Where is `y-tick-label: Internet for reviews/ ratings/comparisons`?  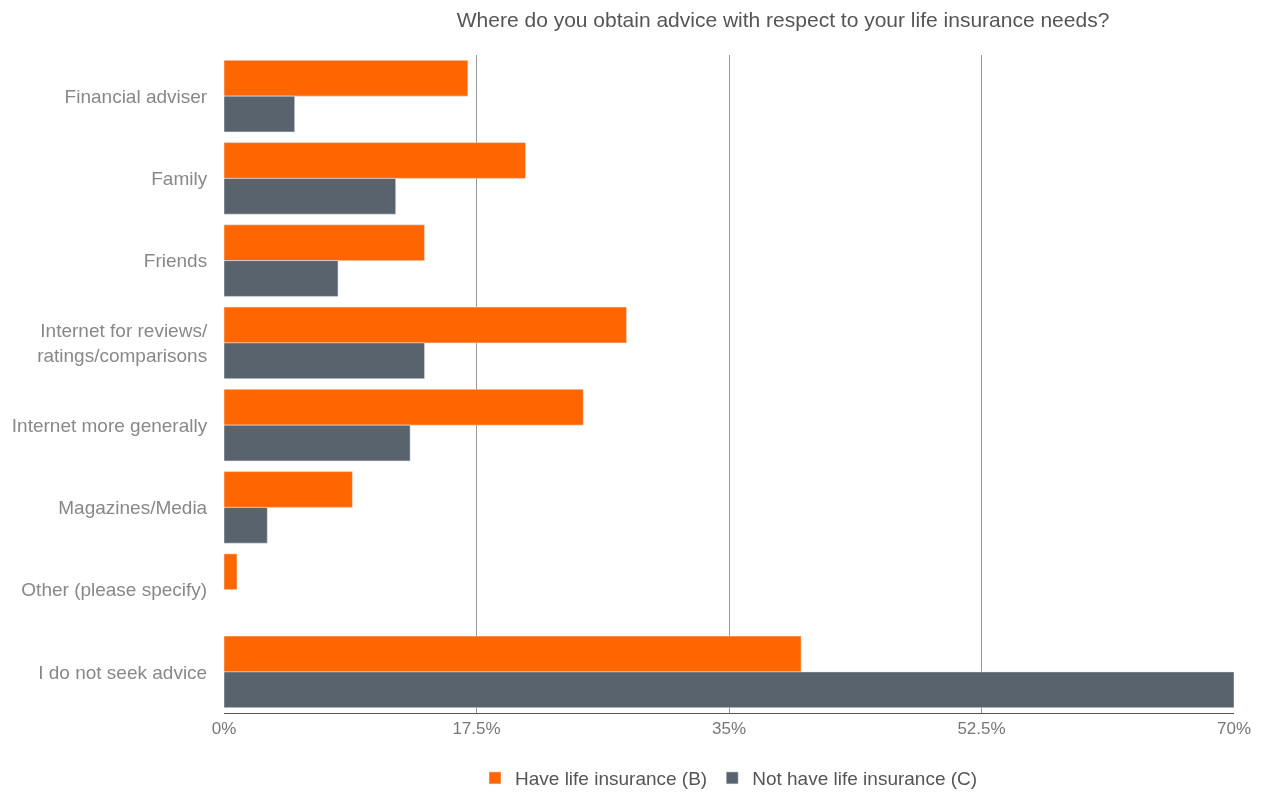 y-tick-label: Internet for reviews/ ratings/comparisons is located at coordinates (122, 343).